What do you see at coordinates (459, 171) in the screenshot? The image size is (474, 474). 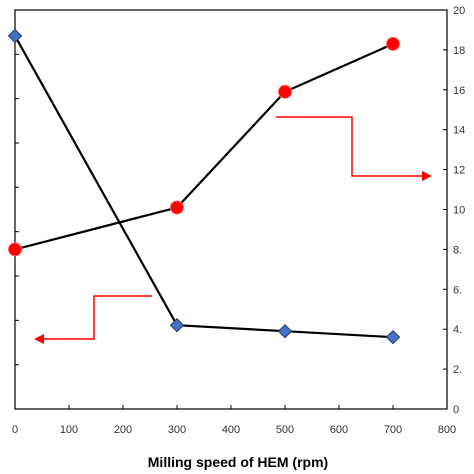 I see `right-axis-tick-label: 12` at bounding box center [459, 171].